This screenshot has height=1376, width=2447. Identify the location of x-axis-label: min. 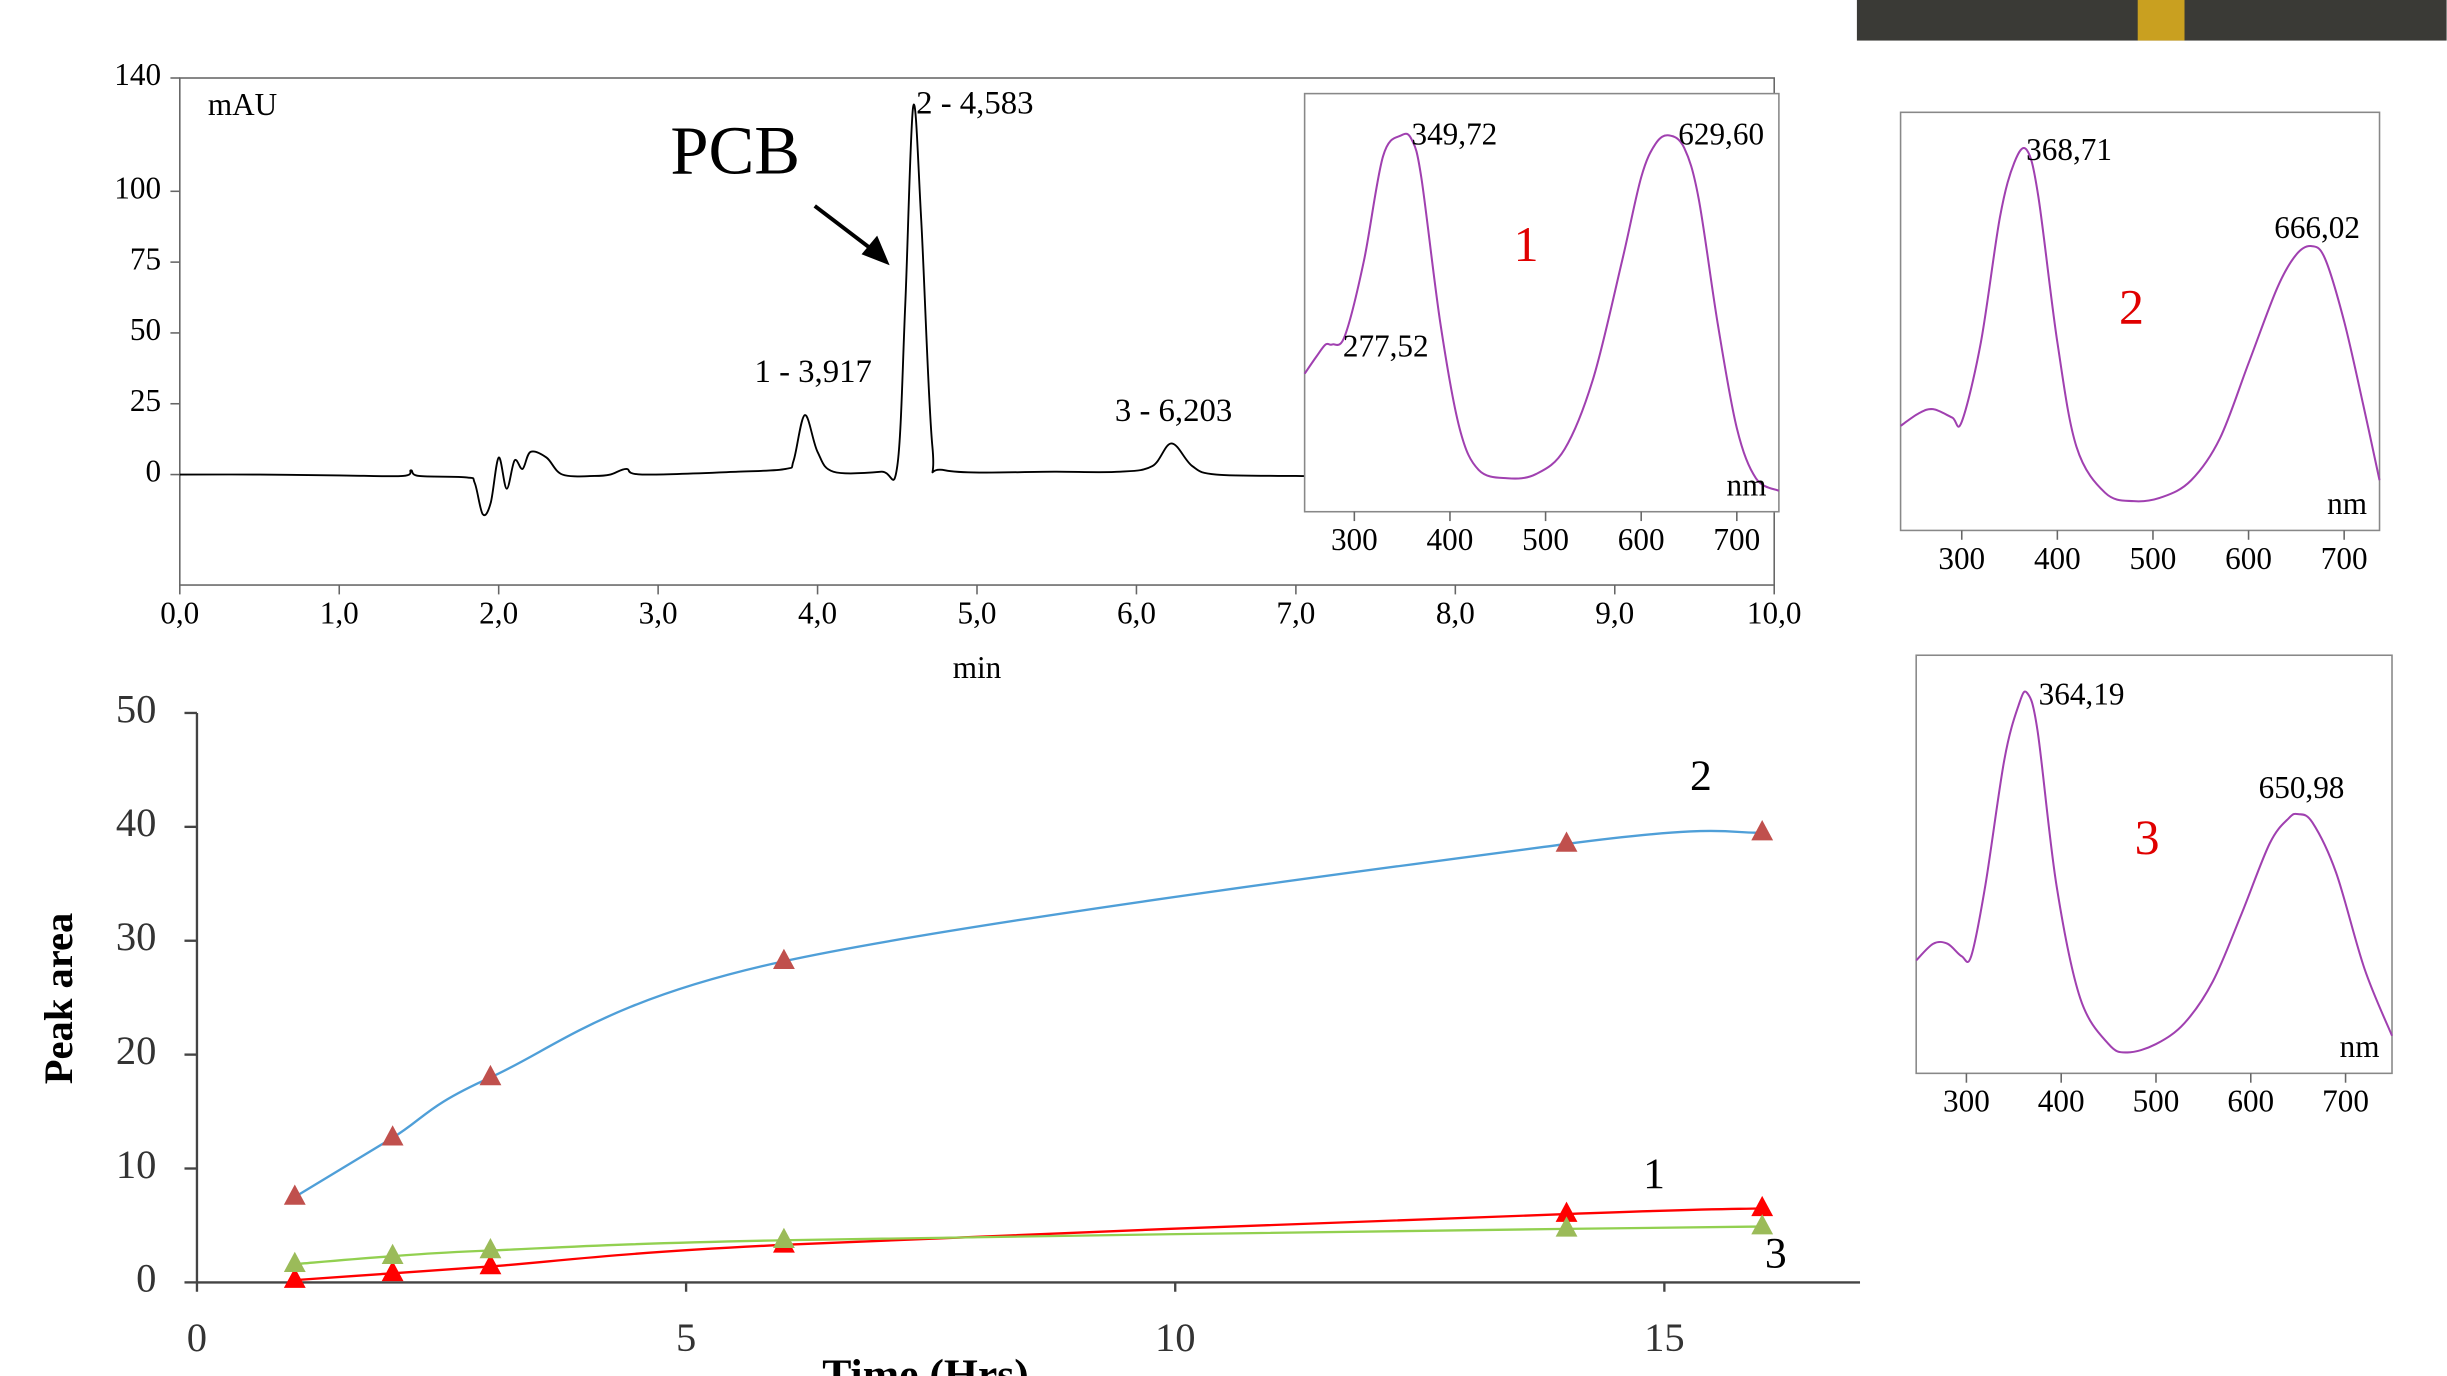
(977, 667).